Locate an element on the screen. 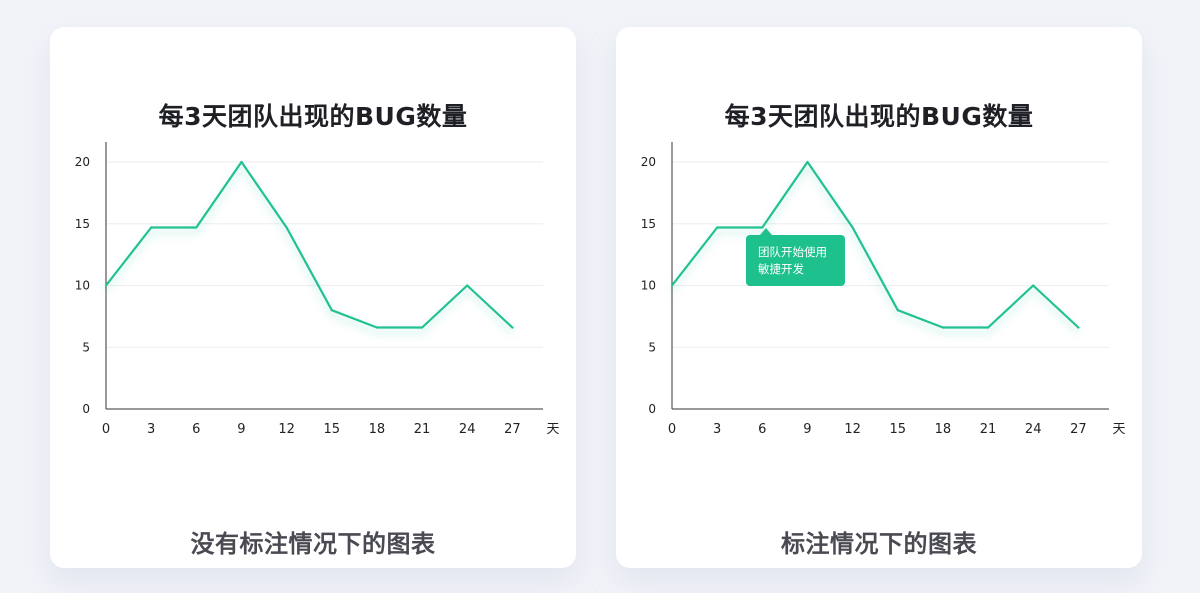 Image resolution: width=1200 pixels, height=593 pixels. chart-caption: 没有标注情况下的图表 is located at coordinates (313, 544).